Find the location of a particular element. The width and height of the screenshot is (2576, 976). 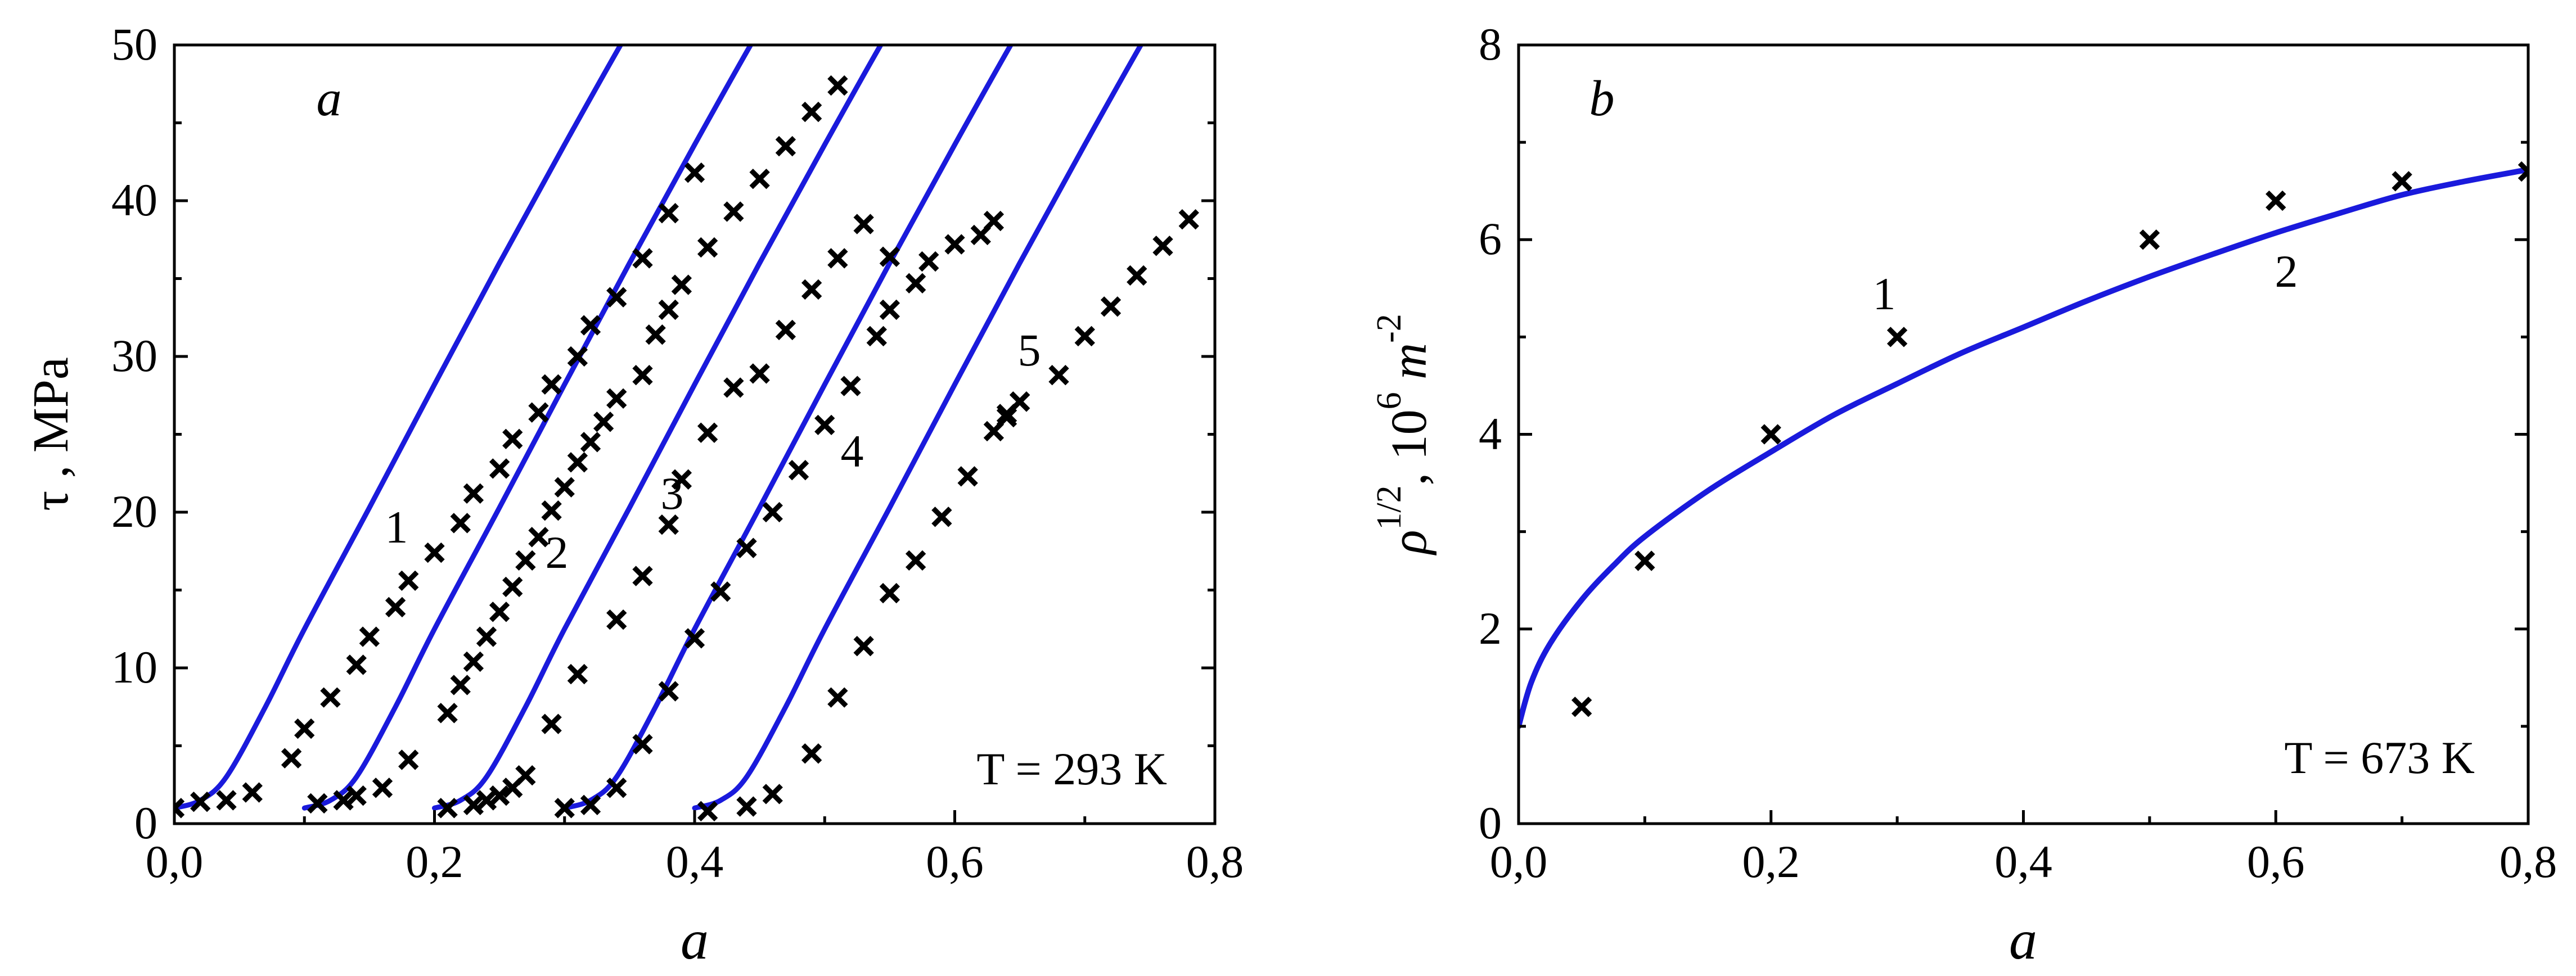

panel-a-point-s5-12-glyph is located at coordinates (1020, 401).